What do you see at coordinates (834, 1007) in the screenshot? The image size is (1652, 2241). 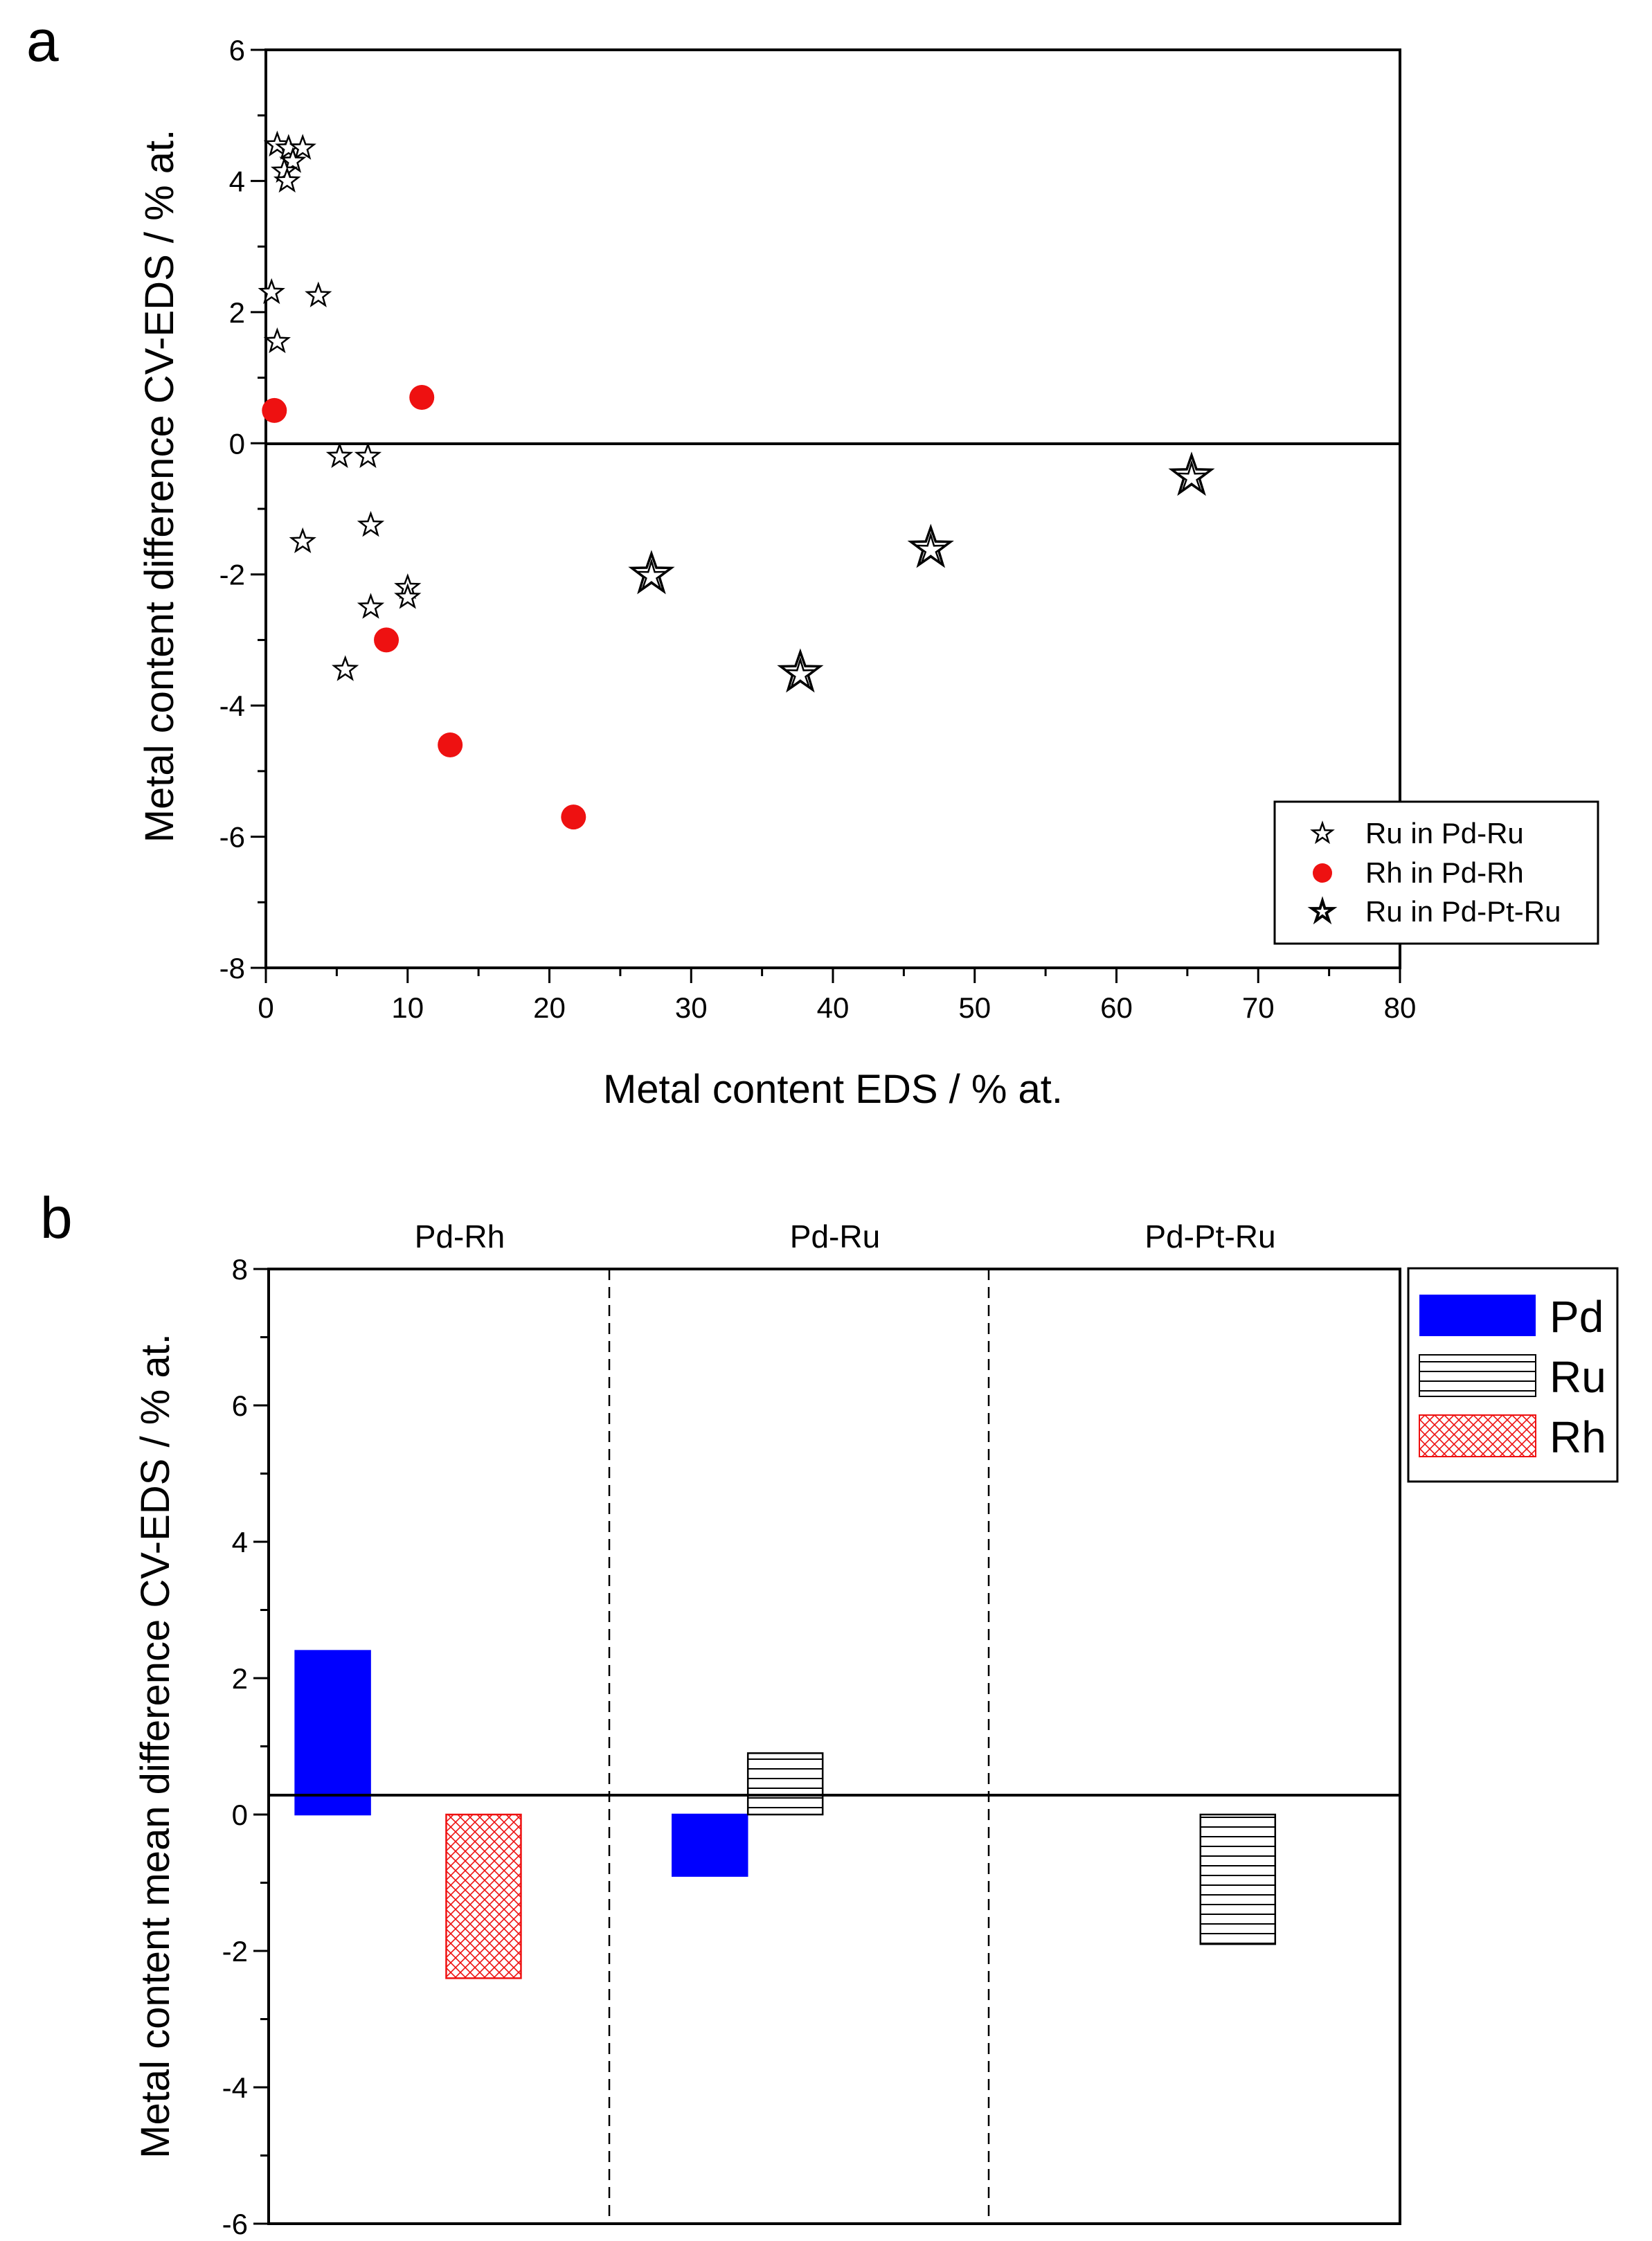 I see `a-x-tick-label: 40` at bounding box center [834, 1007].